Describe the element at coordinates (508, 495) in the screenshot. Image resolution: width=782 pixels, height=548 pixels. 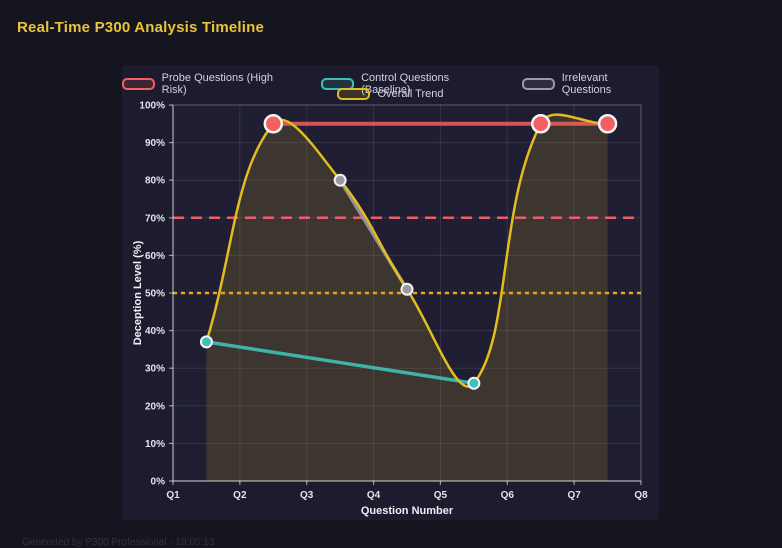
I see `x-tick-label: Q6` at that location.